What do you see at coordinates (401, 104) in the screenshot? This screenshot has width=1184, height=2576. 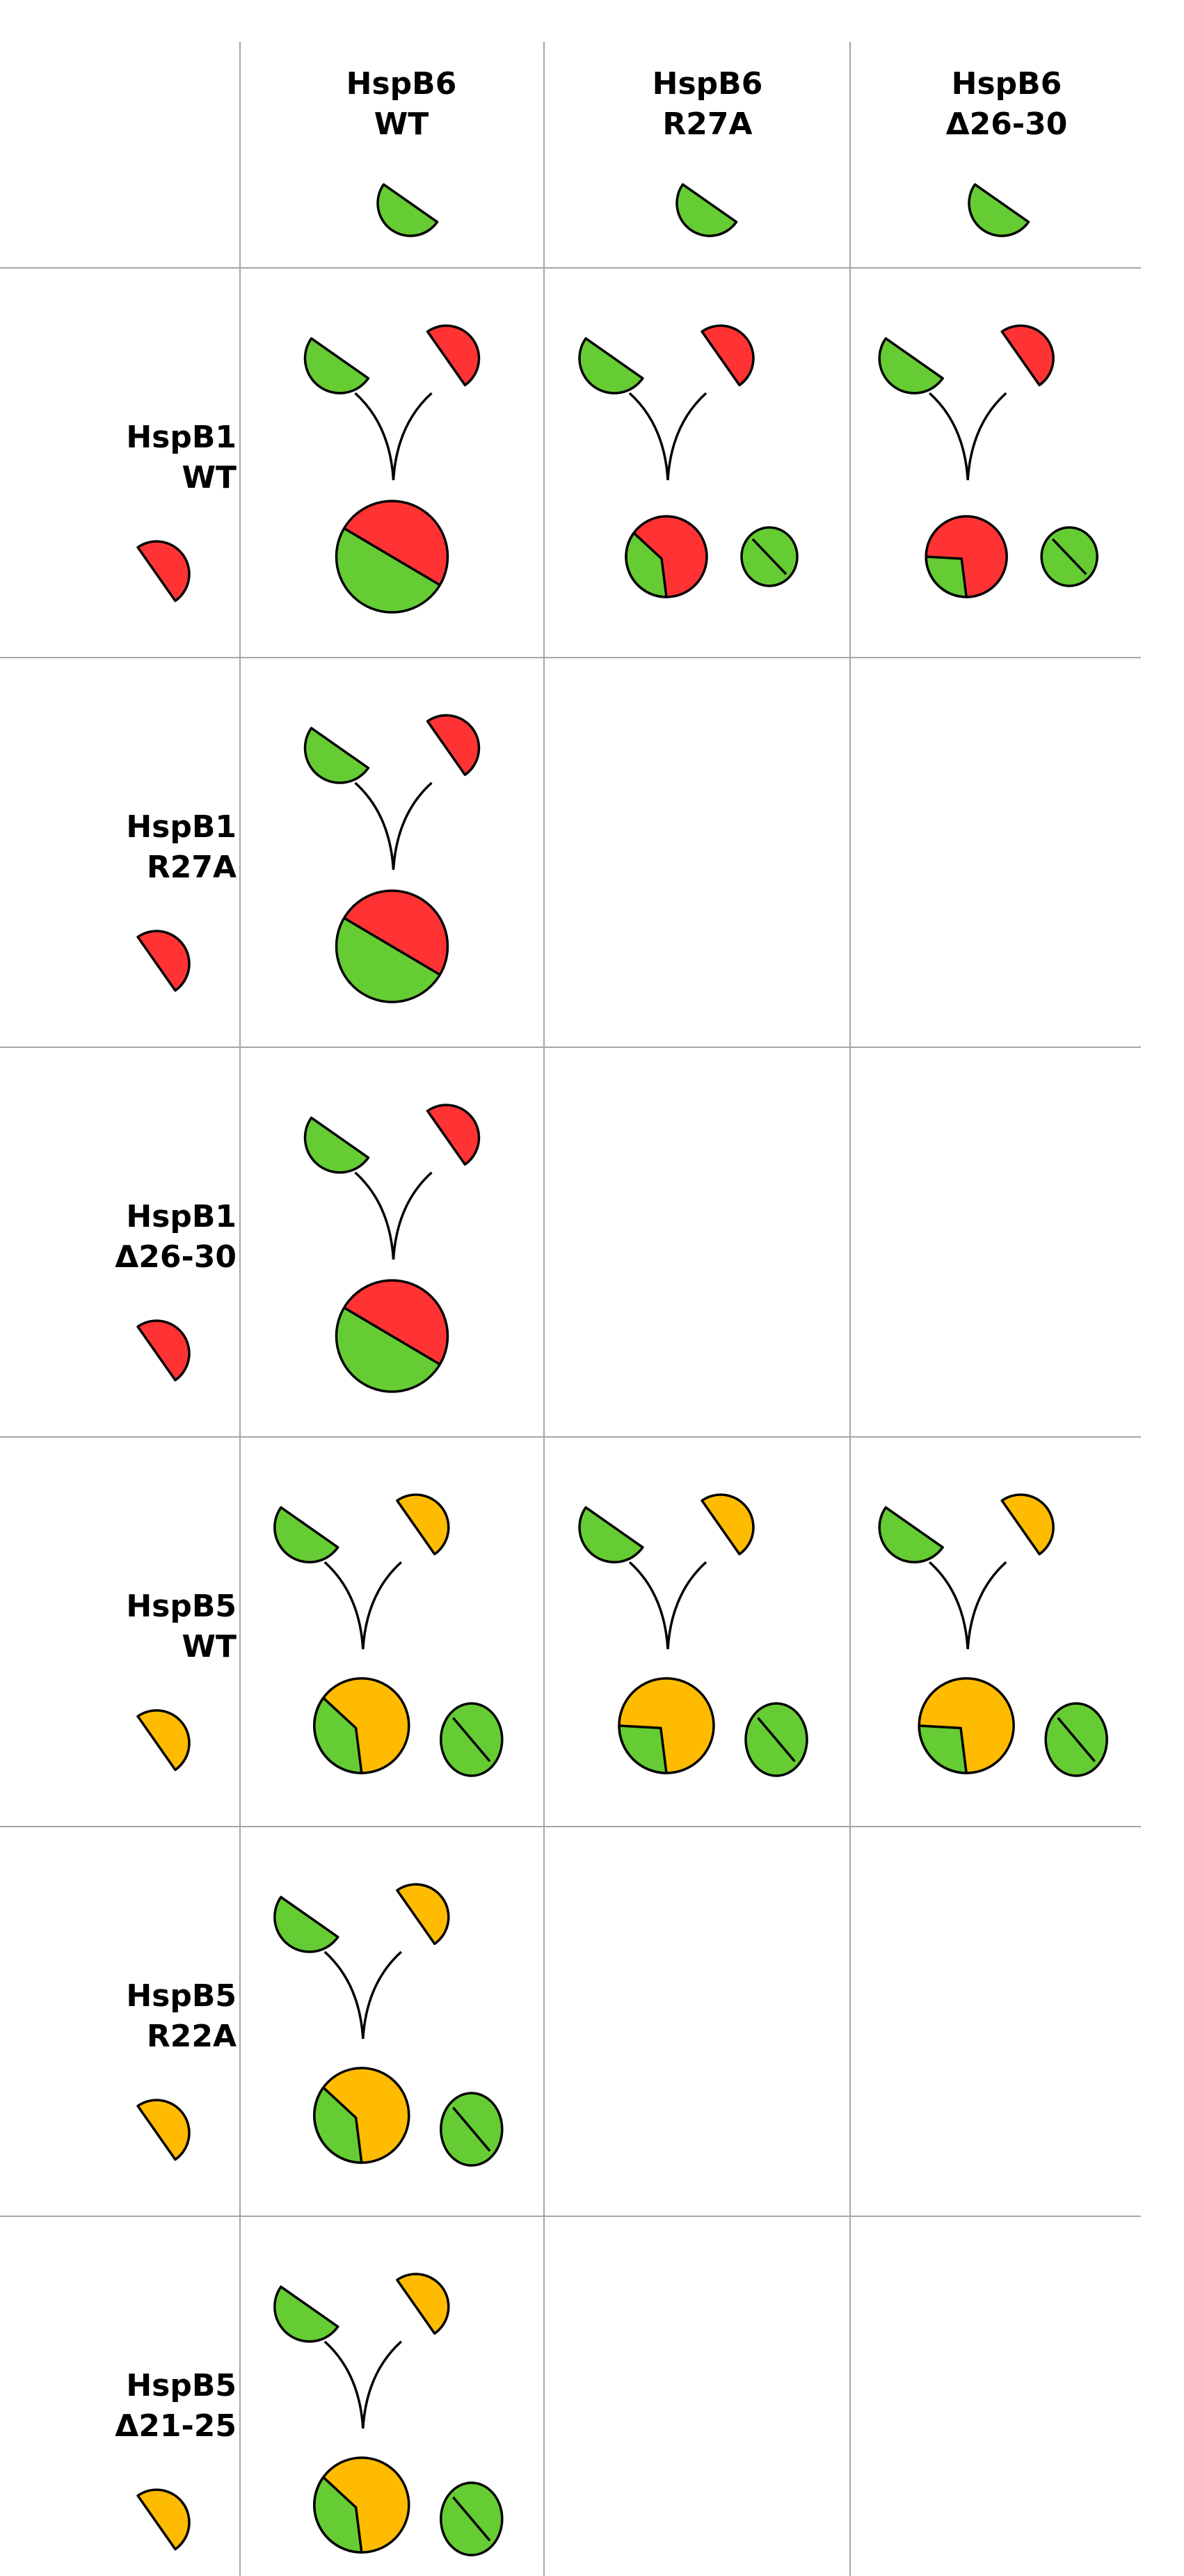 I see `column-header-hspb6-wt: HspB6 WT` at bounding box center [401, 104].